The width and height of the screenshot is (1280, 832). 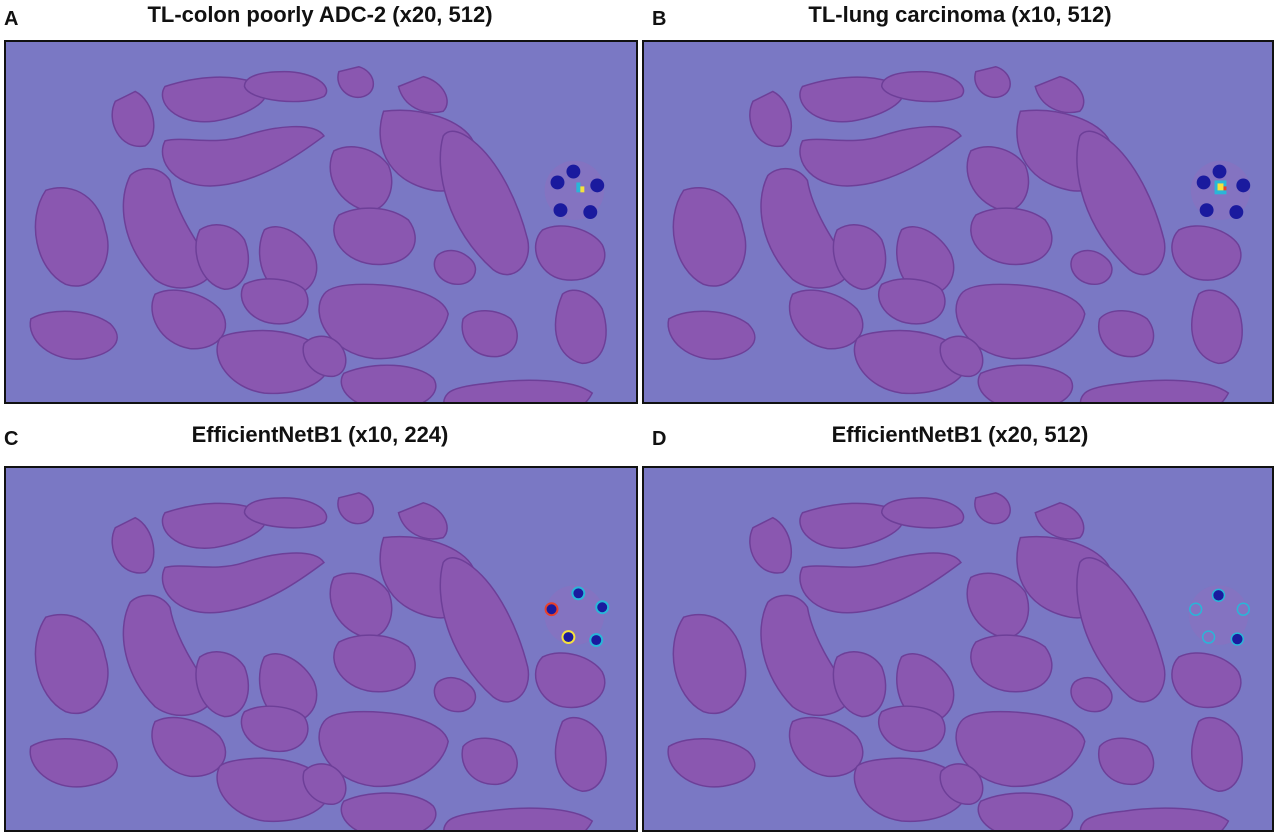 What do you see at coordinates (320, 14) in the screenshot?
I see `panel-title: TL-colon poorly ADC-2 (x20, 512)` at bounding box center [320, 14].